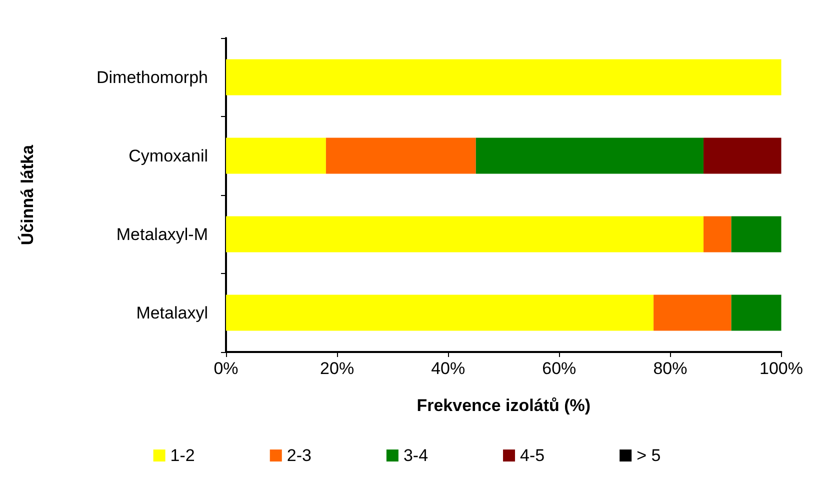  Describe the element at coordinates (448, 368) in the screenshot. I see `x-tick-label: 40%` at that location.